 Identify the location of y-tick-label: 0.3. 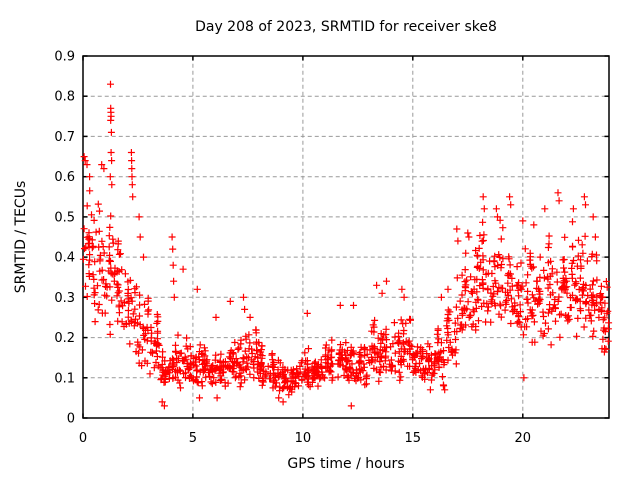
(64, 298).